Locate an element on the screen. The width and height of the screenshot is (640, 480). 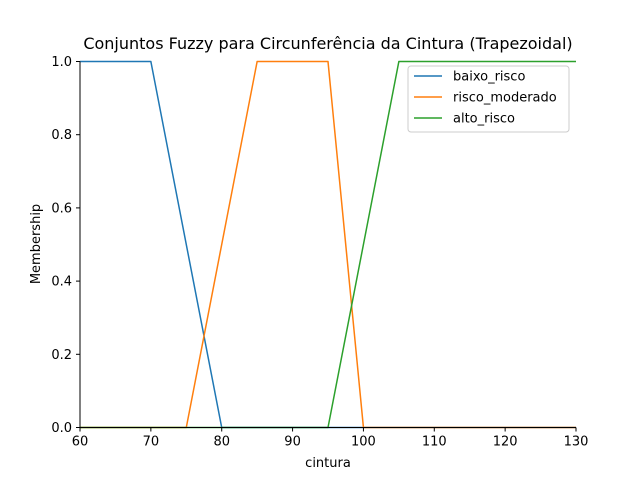
y-axis-label: Membership is located at coordinates (36, 244).